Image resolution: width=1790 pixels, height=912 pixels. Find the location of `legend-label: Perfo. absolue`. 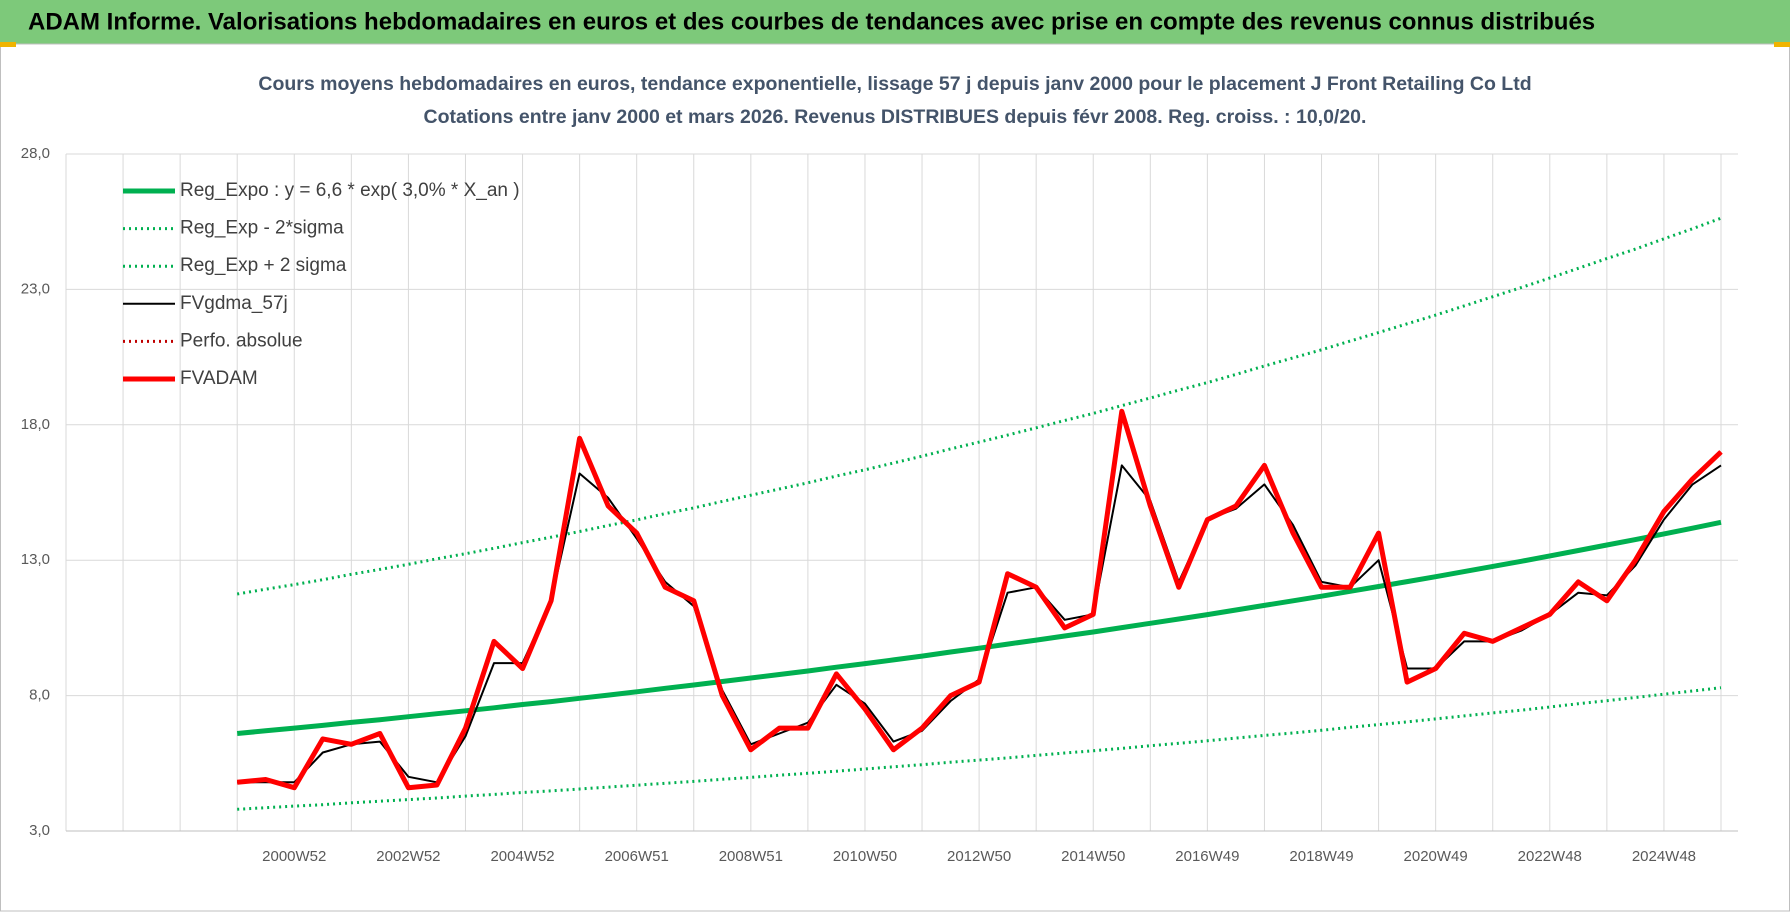

legend-label: Perfo. absolue is located at coordinates (241, 340).